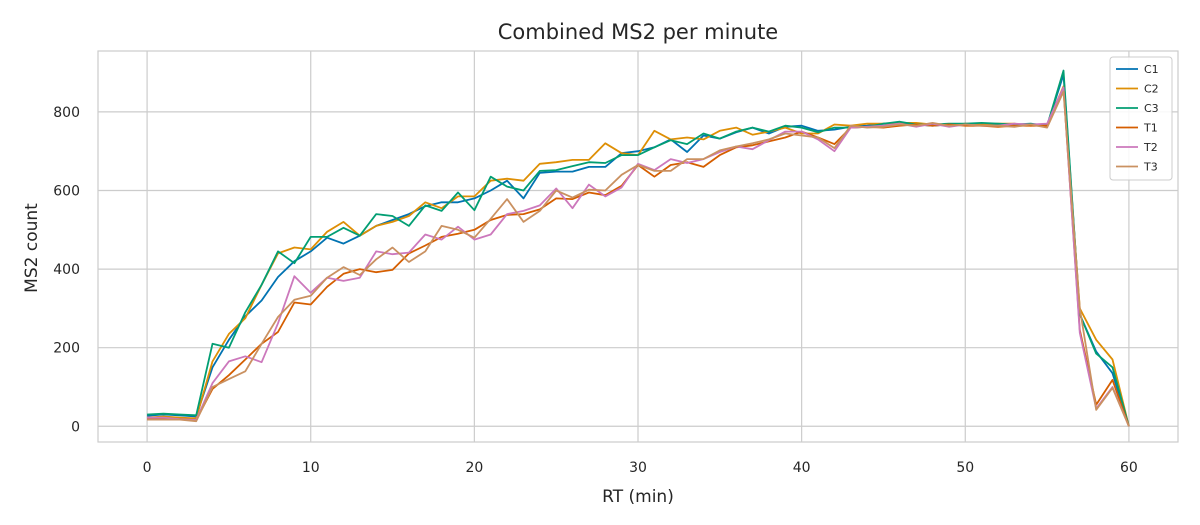 The image size is (1200, 525). Describe the element at coordinates (1150, 147) in the screenshot. I see `legend-label-t2: T2` at that location.